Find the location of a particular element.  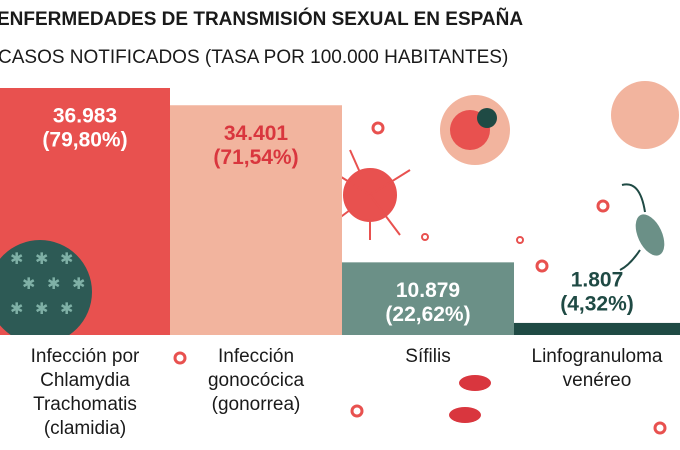

category-label: Linfogranuloma venéreo is located at coordinates (597, 368).